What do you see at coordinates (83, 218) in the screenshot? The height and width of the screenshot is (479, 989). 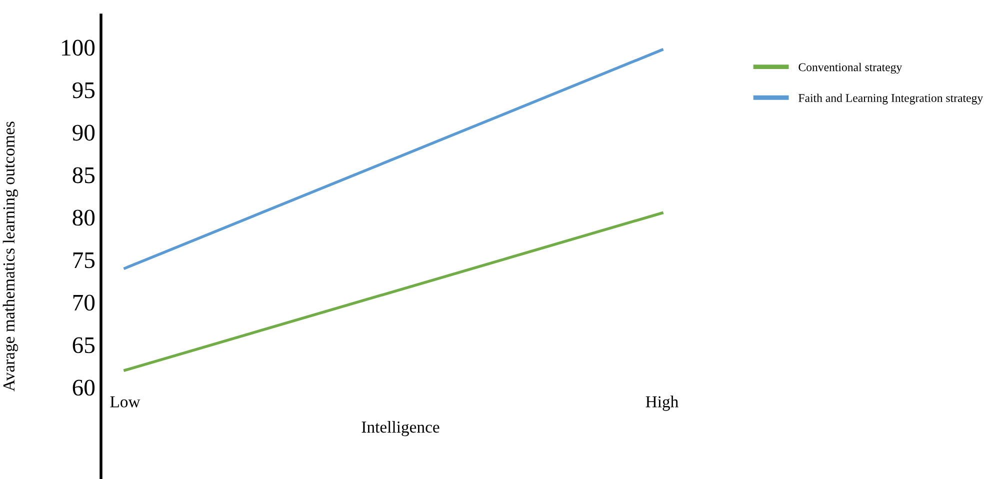 I see `y-tick-label: 80` at bounding box center [83, 218].